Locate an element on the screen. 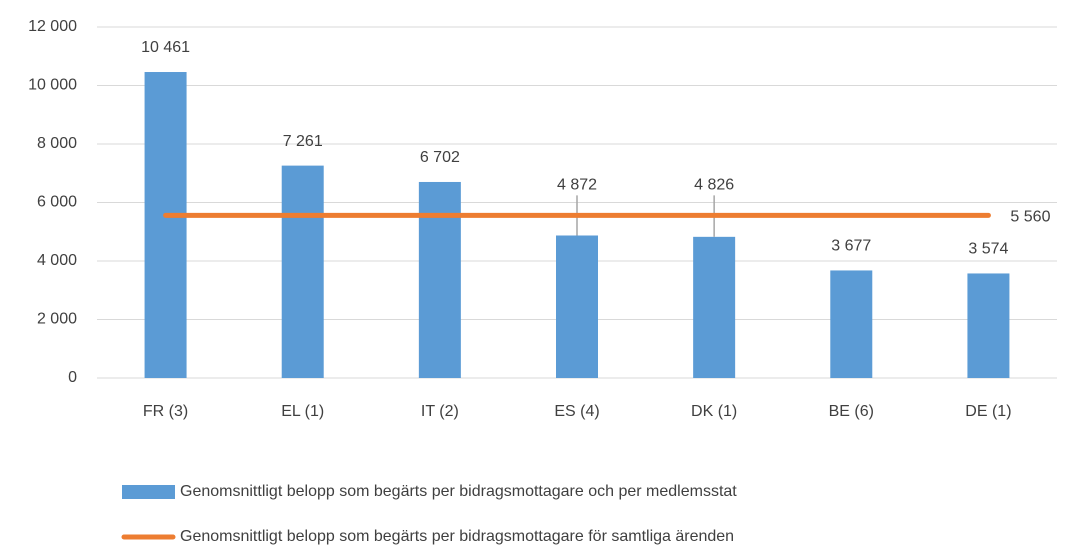  y-tick-label: 6 000 is located at coordinates (57, 202).